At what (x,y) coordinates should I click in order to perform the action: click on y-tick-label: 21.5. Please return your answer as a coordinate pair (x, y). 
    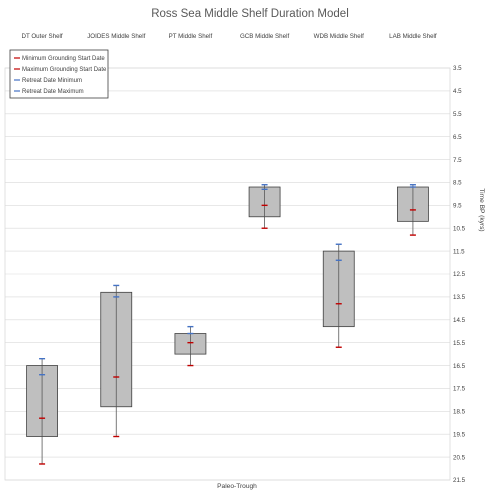
    Looking at the image, I should click on (459, 480).